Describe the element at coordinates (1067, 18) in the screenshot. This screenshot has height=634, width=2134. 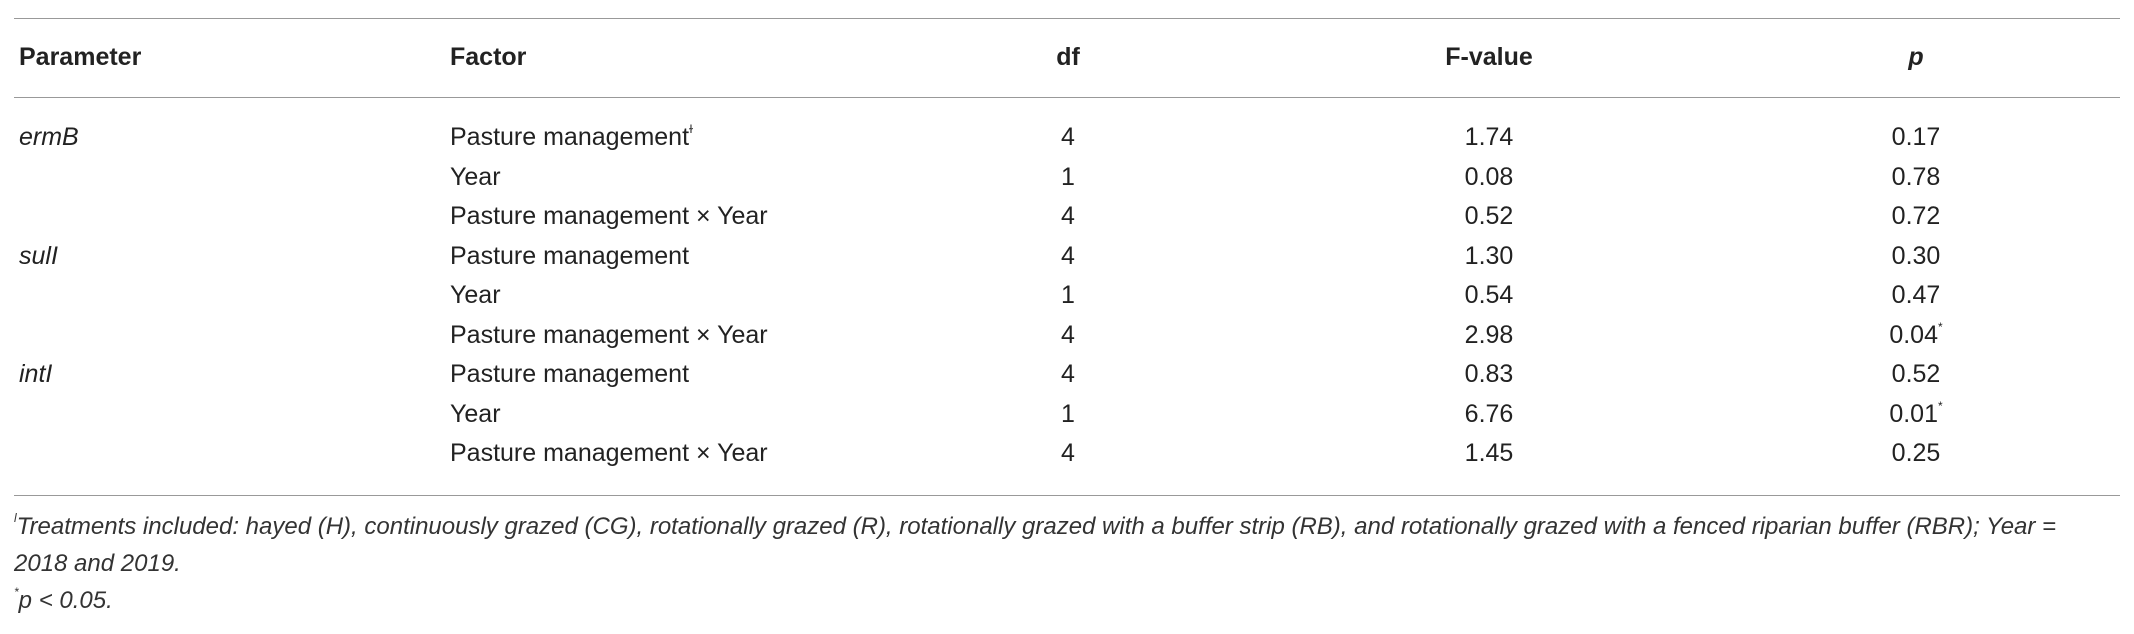
I see `top-rule` at that location.